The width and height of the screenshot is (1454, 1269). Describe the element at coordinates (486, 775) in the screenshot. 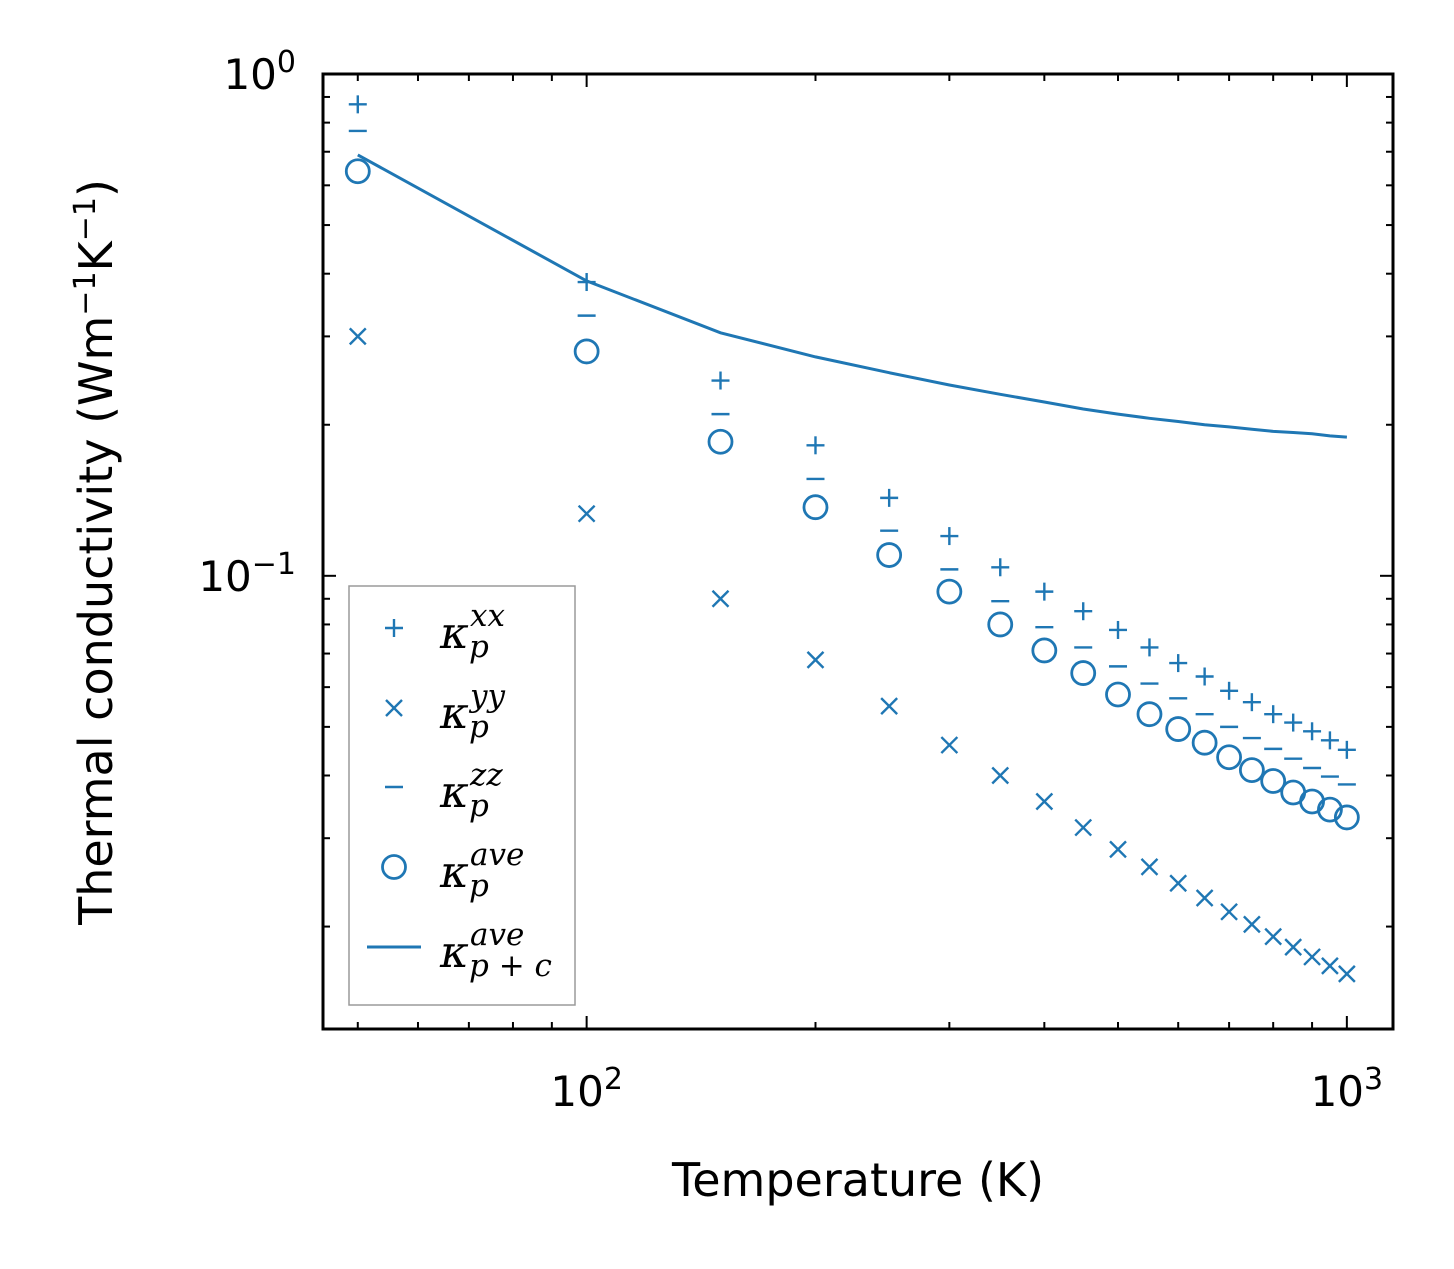

I see `legend-sup: zz` at that location.